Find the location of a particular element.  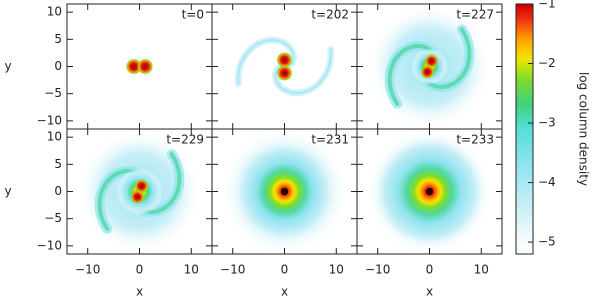

time-label: t=227 is located at coordinates (475, 15).